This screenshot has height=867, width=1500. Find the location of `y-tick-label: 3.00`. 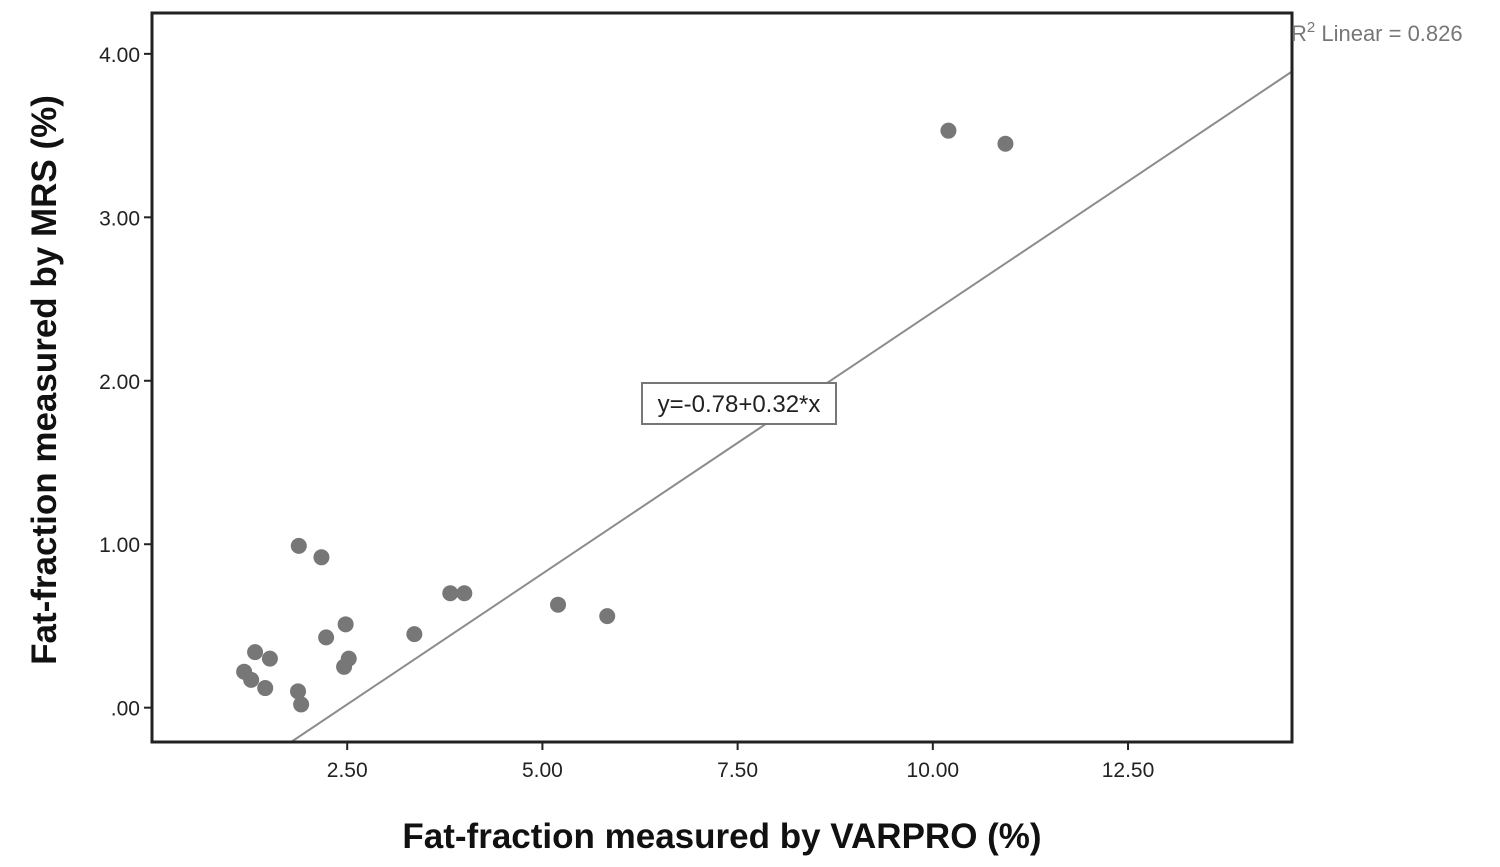

y-tick-label: 3.00 is located at coordinates (119, 218).